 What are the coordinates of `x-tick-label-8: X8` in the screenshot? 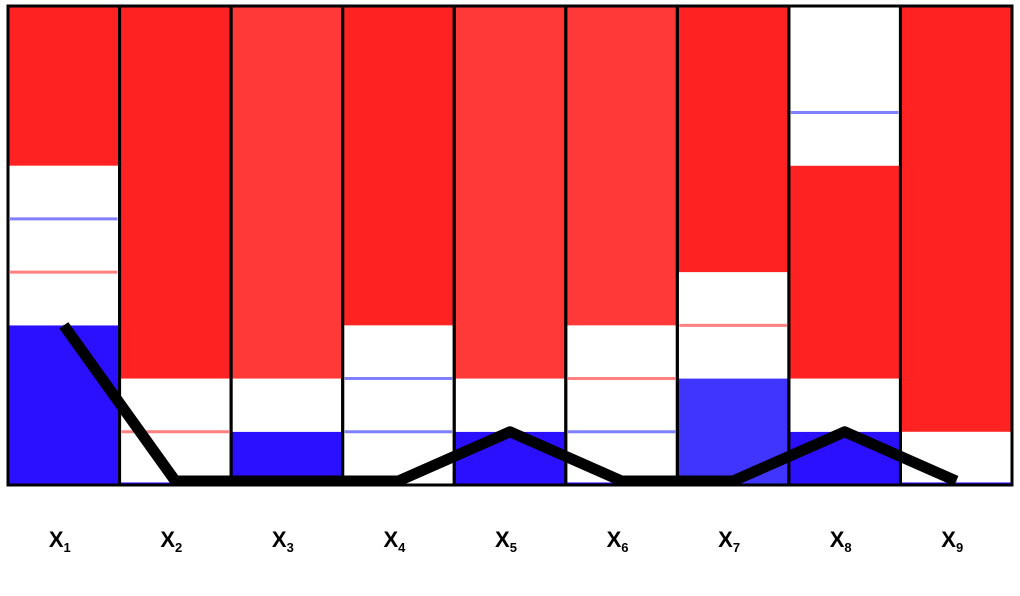 It's located at (841, 541).